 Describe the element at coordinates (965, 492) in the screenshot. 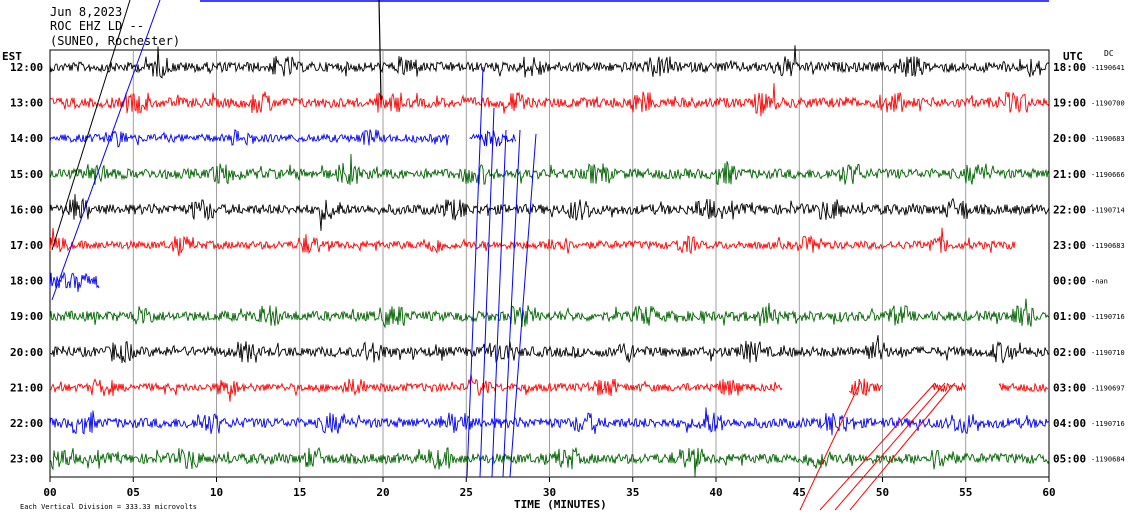

I see `x-tick-55: 55` at that location.